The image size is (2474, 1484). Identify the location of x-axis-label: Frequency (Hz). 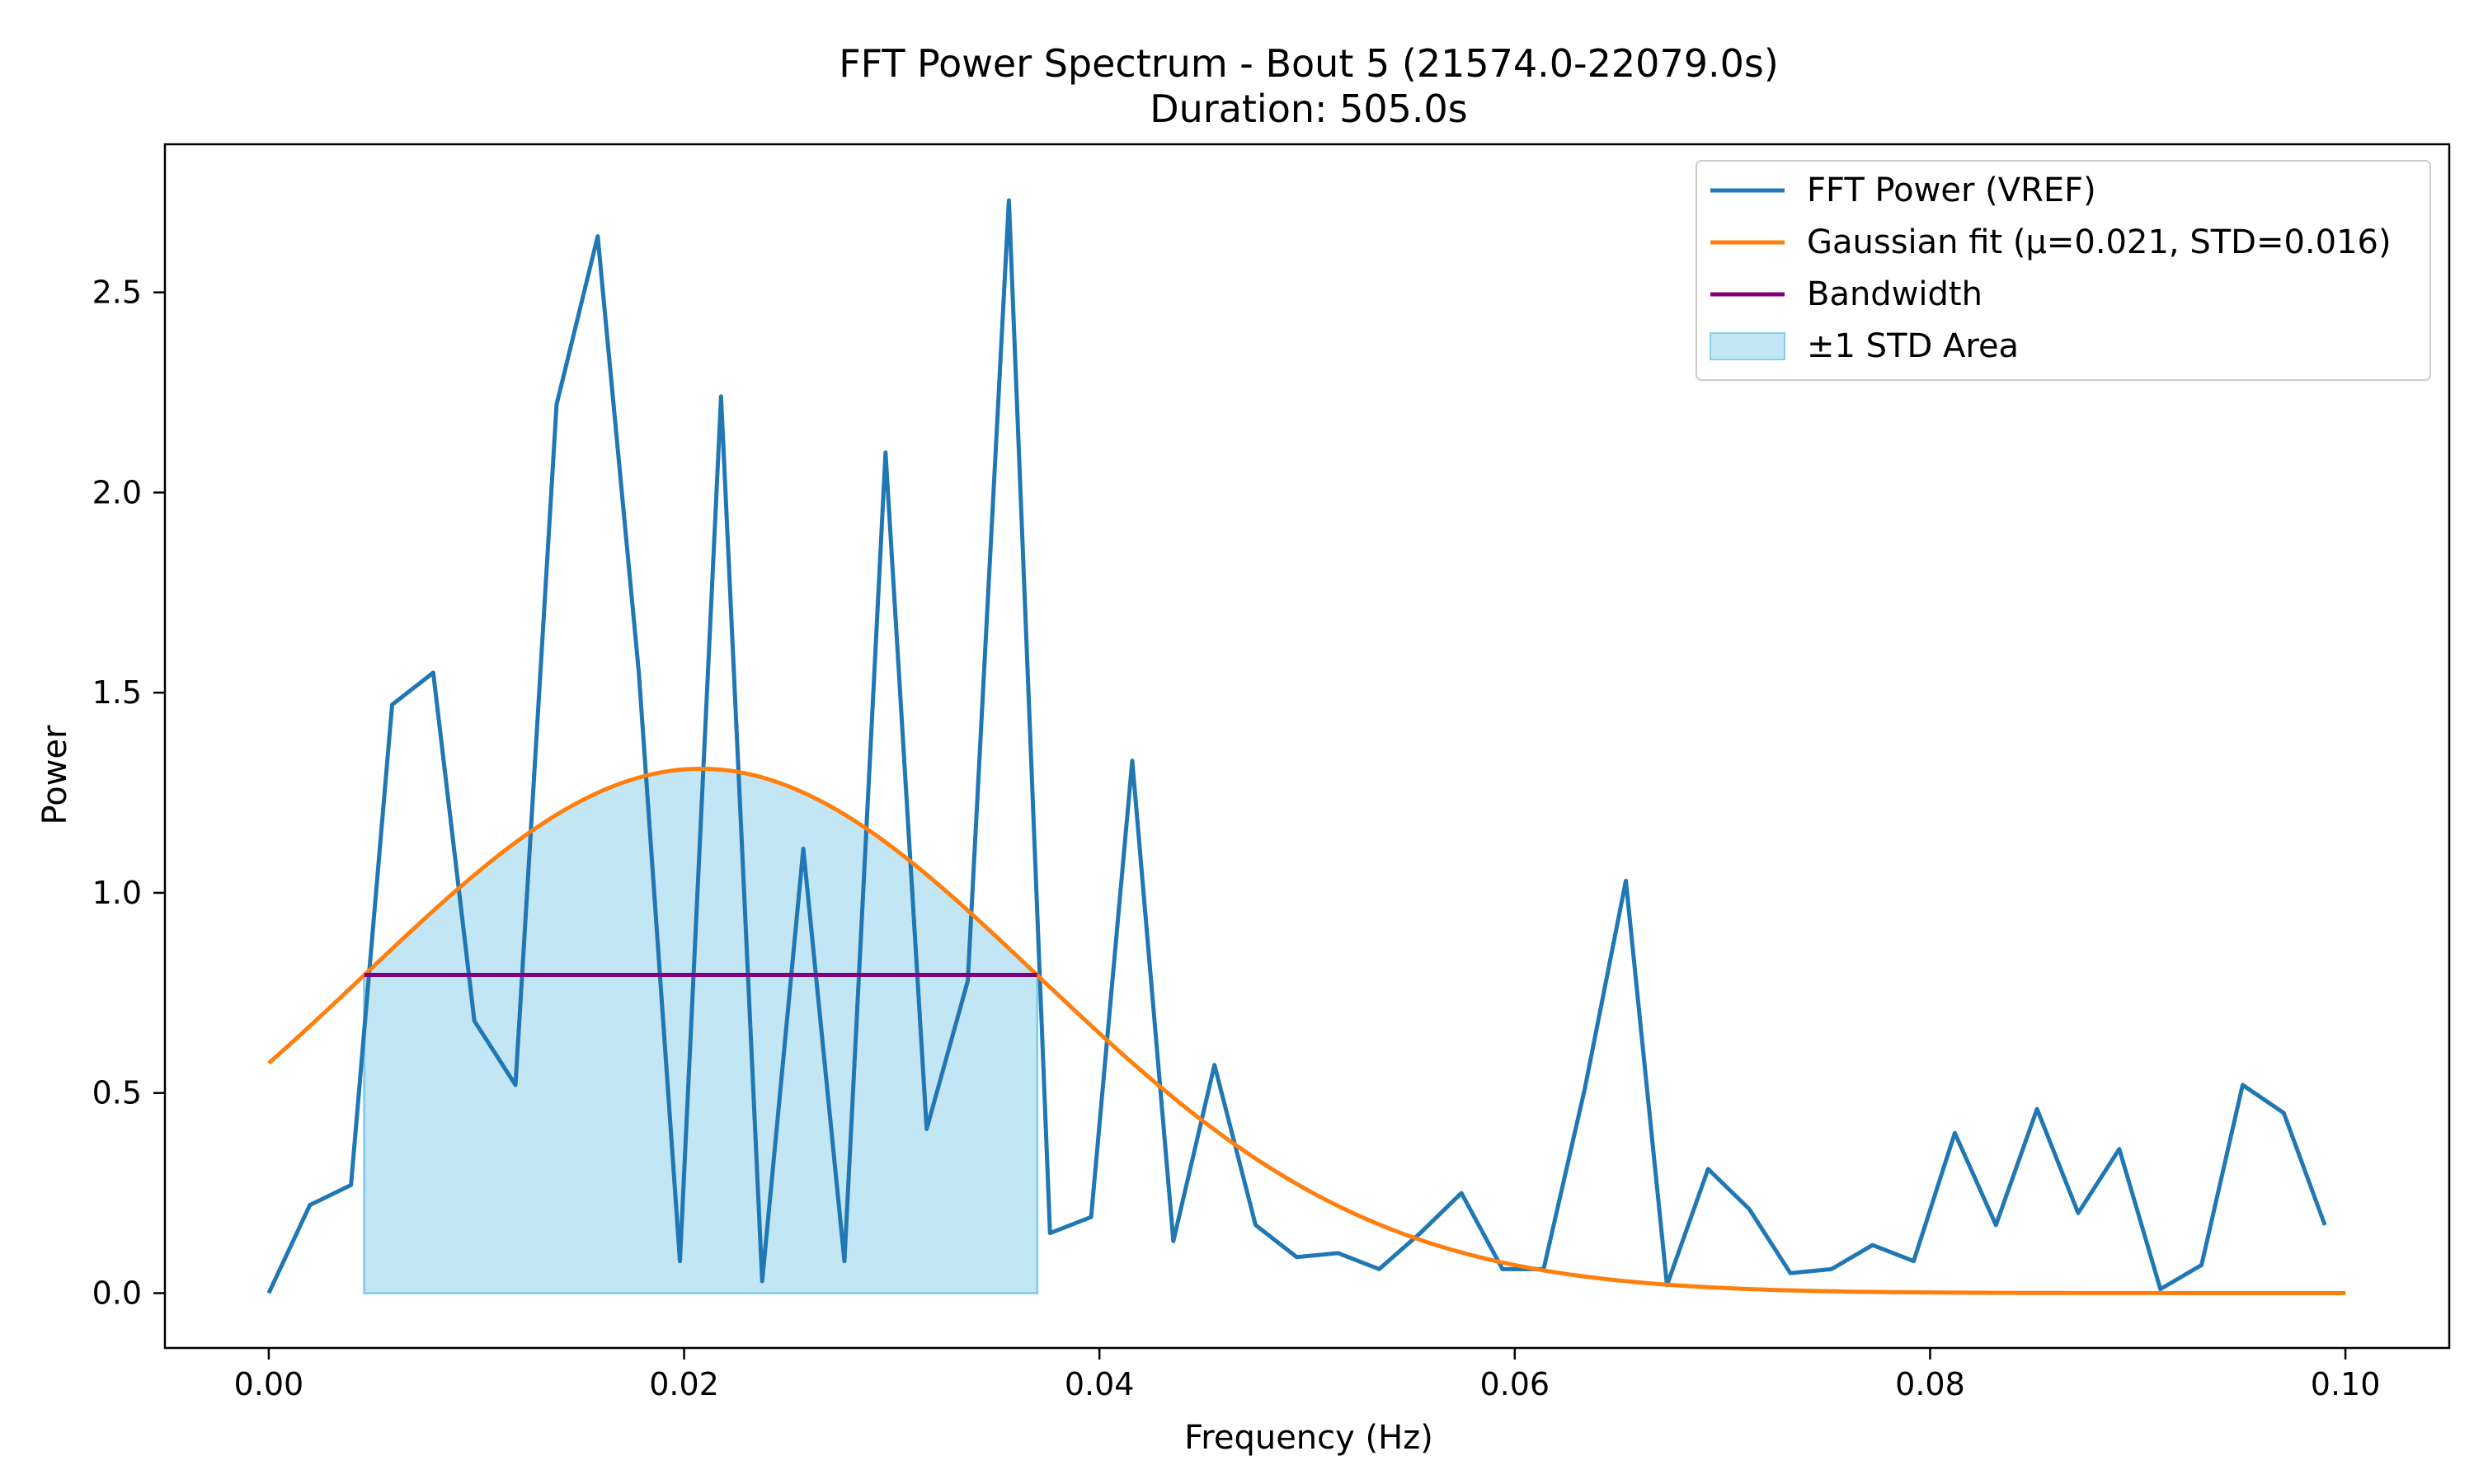
(1308, 1438).